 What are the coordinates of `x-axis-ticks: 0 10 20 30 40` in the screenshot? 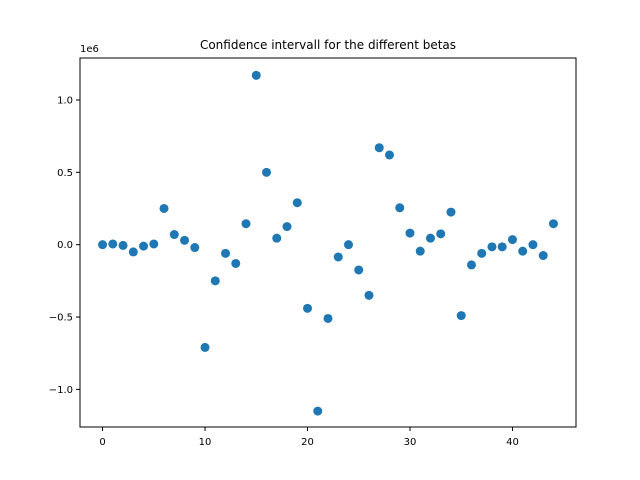 It's located at (309, 437).